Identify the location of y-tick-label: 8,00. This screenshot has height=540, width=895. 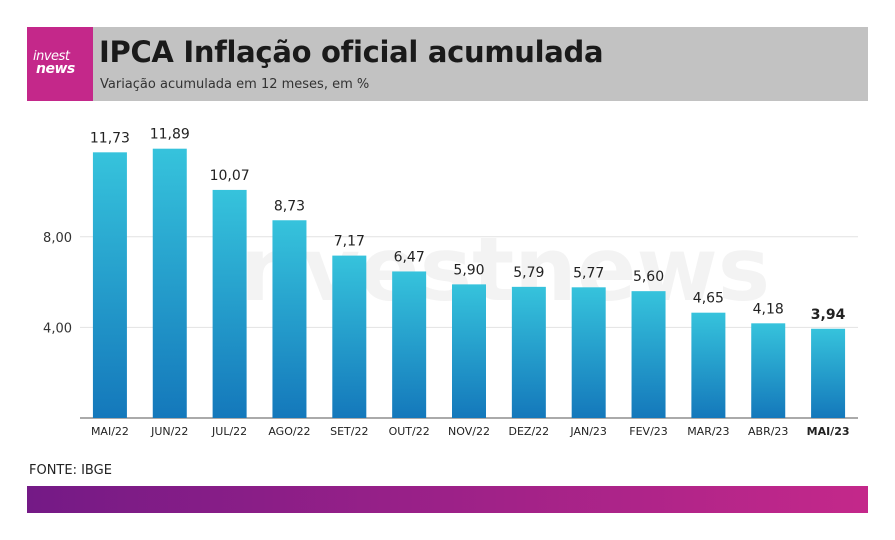
(57, 238).